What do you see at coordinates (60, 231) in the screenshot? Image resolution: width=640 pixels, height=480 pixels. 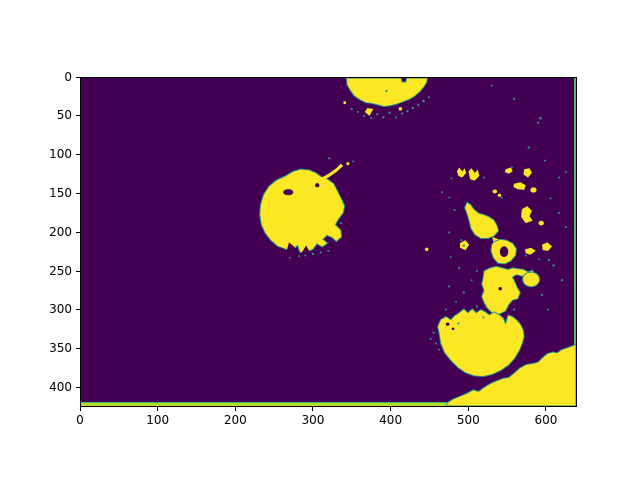 I see `y-tick-label: 200` at bounding box center [60, 231].